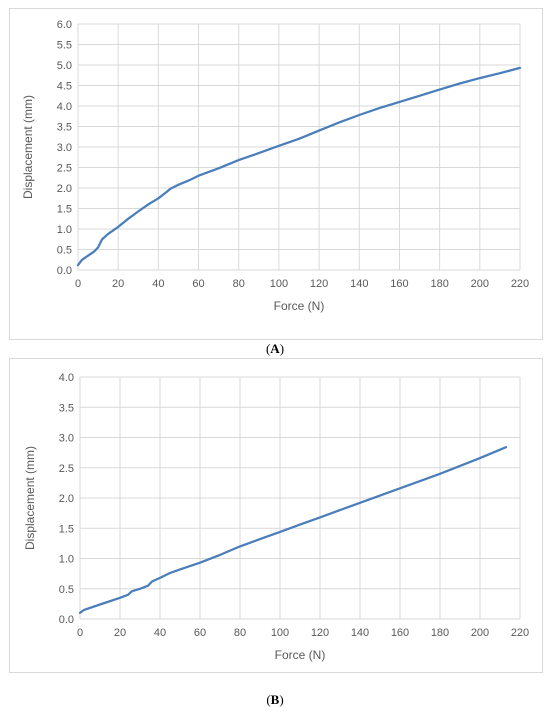  What do you see at coordinates (64, 87) in the screenshot?
I see `y-tick-label: 4.5` at bounding box center [64, 87].